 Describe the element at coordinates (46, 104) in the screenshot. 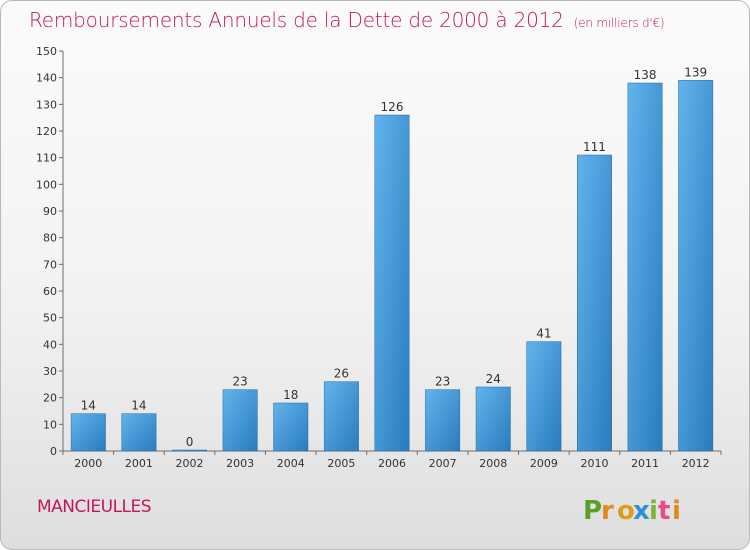

I see `y-tick-label: 130` at that location.